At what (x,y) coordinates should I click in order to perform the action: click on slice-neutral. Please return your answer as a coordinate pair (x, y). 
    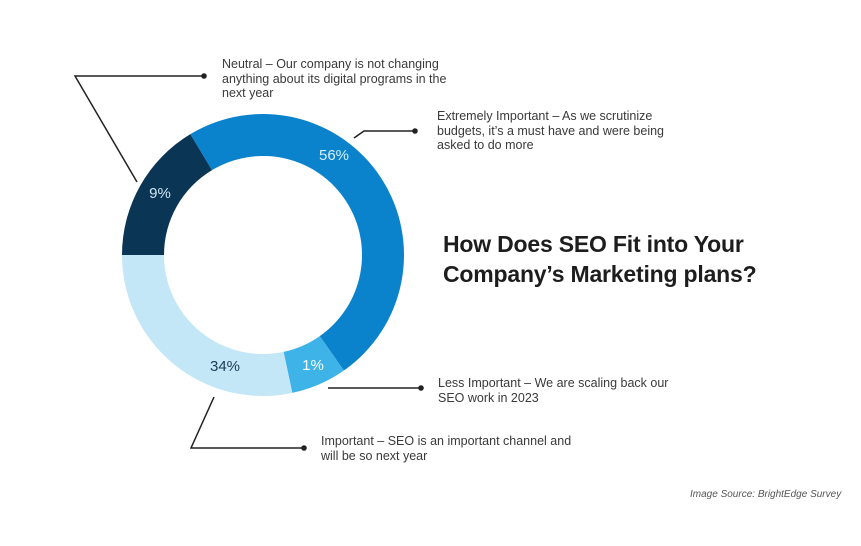
    Looking at the image, I should click on (167, 194).